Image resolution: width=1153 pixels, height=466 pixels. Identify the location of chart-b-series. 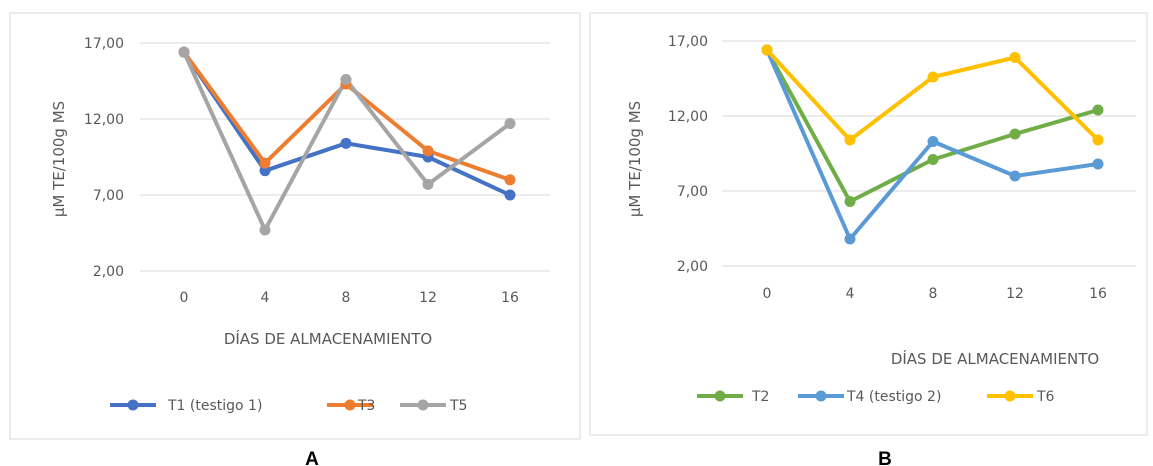
(932, 144).